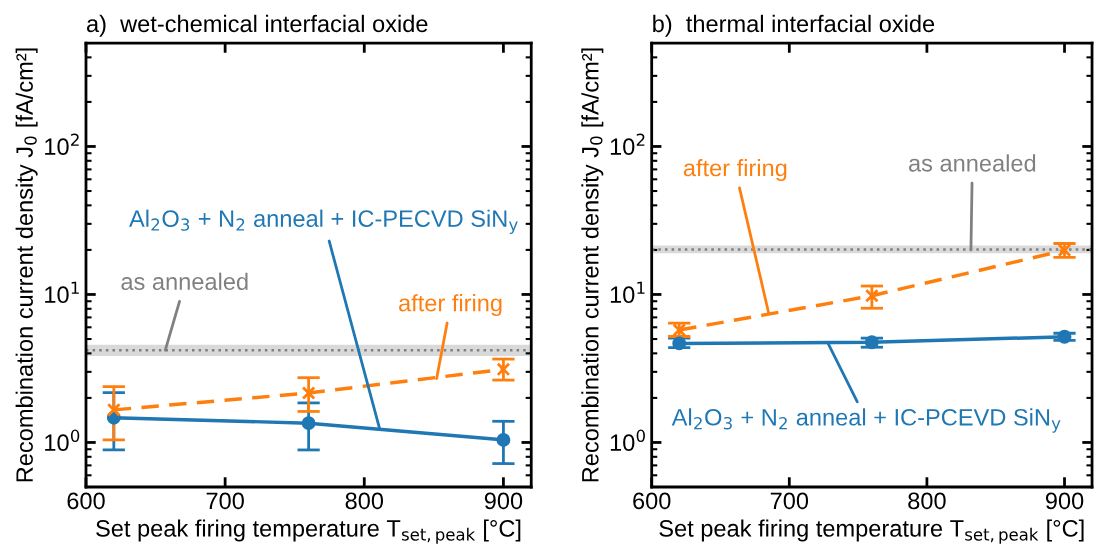 Image resolution: width=1094 pixels, height=548 pixels. Describe the element at coordinates (794, 25) in the screenshot. I see `chart-title: b) thermal interfacial oxide` at that location.